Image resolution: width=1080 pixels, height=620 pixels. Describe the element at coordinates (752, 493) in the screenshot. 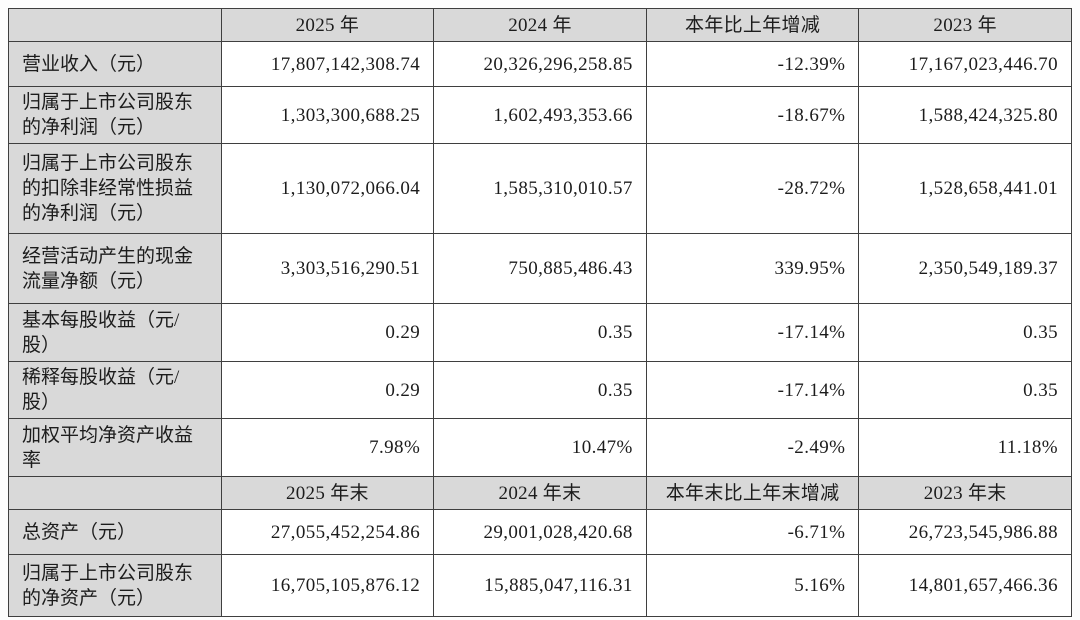

I see `col-header-end-change: 本年末比上年末增减` at that location.